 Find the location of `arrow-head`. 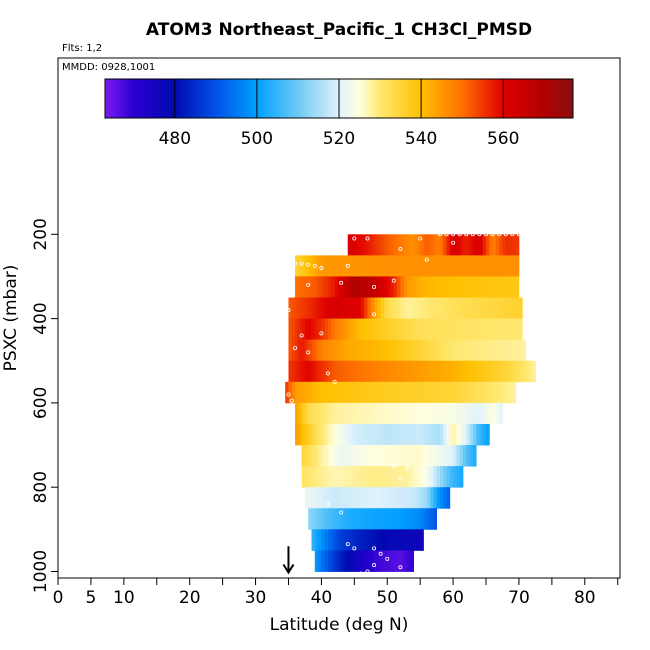

arrow-head is located at coordinates (288, 569).